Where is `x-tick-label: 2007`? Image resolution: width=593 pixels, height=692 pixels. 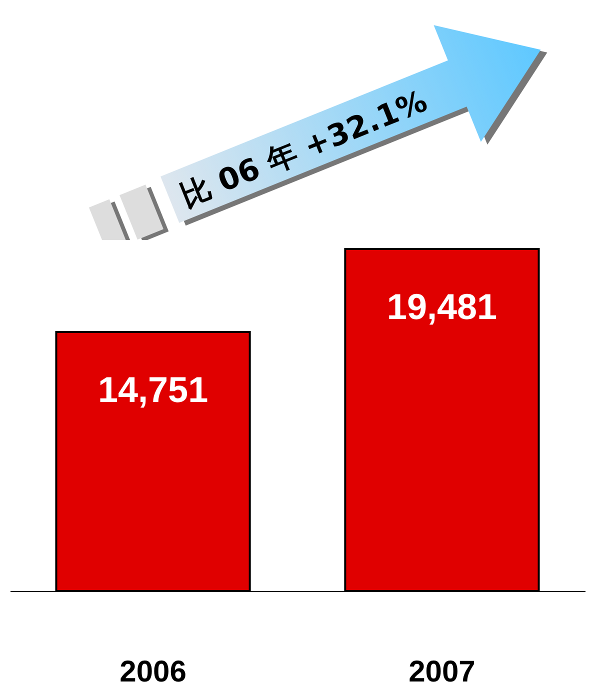
x-tick-label: 2007 is located at coordinates (442, 672).